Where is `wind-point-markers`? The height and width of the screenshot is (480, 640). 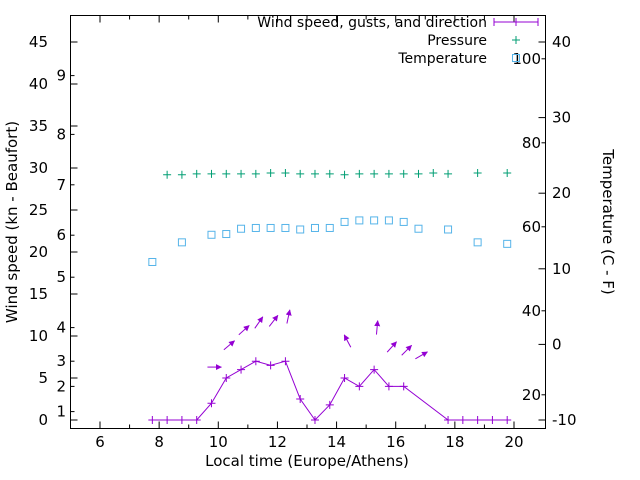 wind-point-markers is located at coordinates (330, 390).